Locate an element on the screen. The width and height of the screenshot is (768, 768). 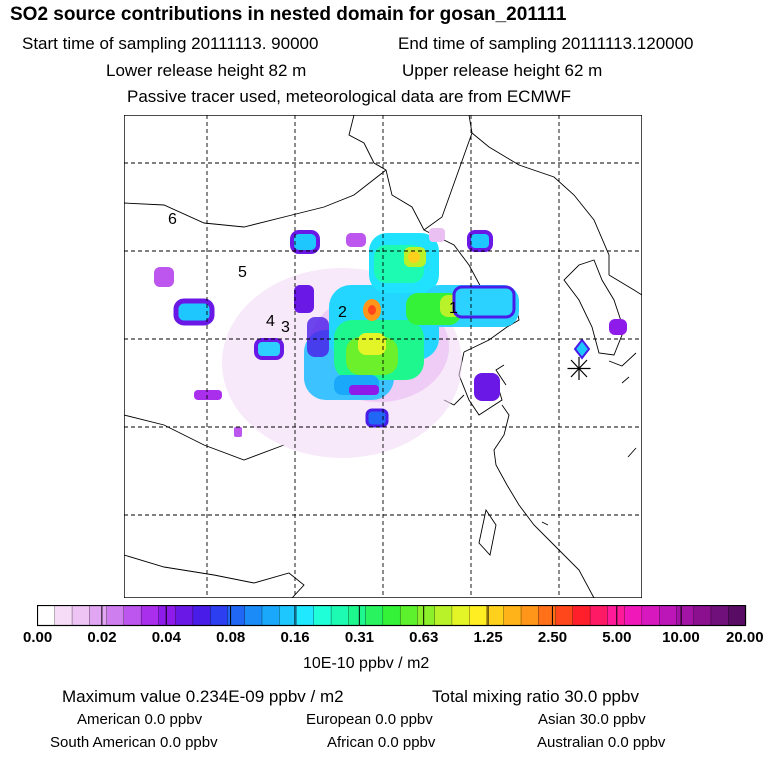
source-label-1: 1 is located at coordinates (453, 308).